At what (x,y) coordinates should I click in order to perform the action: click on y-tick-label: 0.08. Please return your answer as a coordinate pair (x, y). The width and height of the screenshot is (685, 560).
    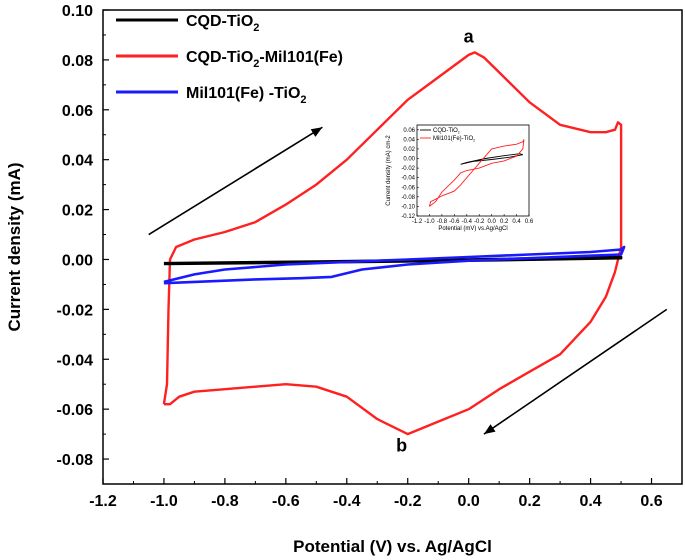
    Looking at the image, I should click on (77, 61).